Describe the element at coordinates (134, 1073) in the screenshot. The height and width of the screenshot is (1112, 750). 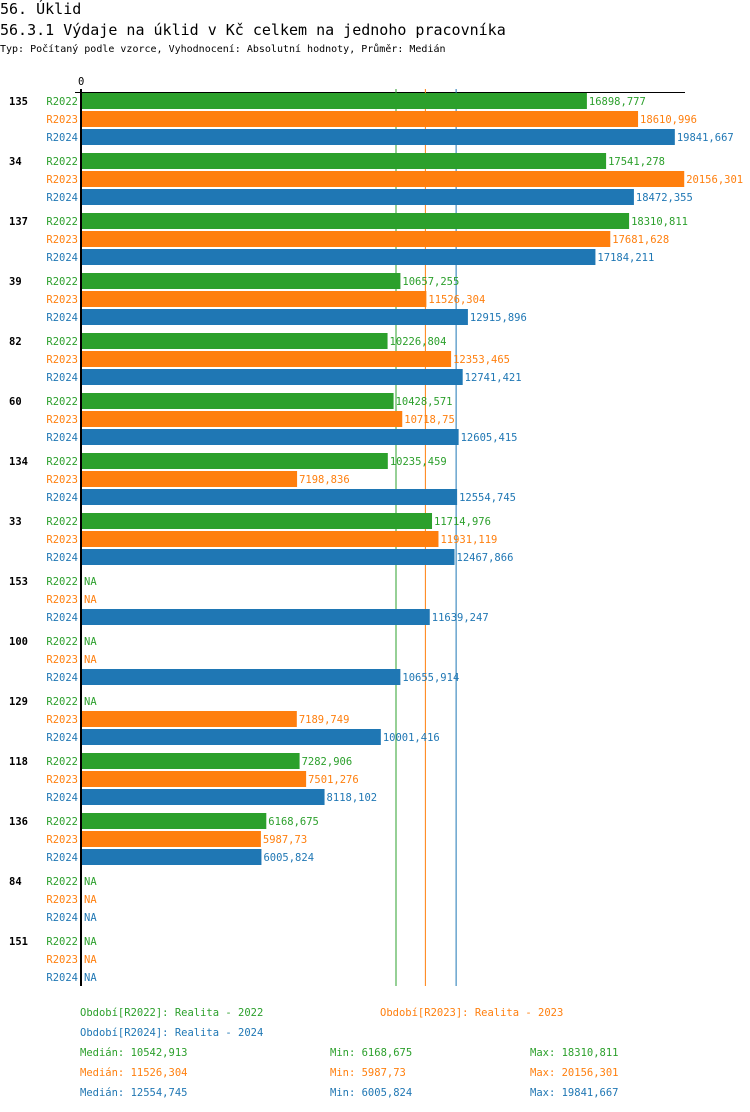
I see `stat-median-r2023: Medián: 11526,304` at that location.